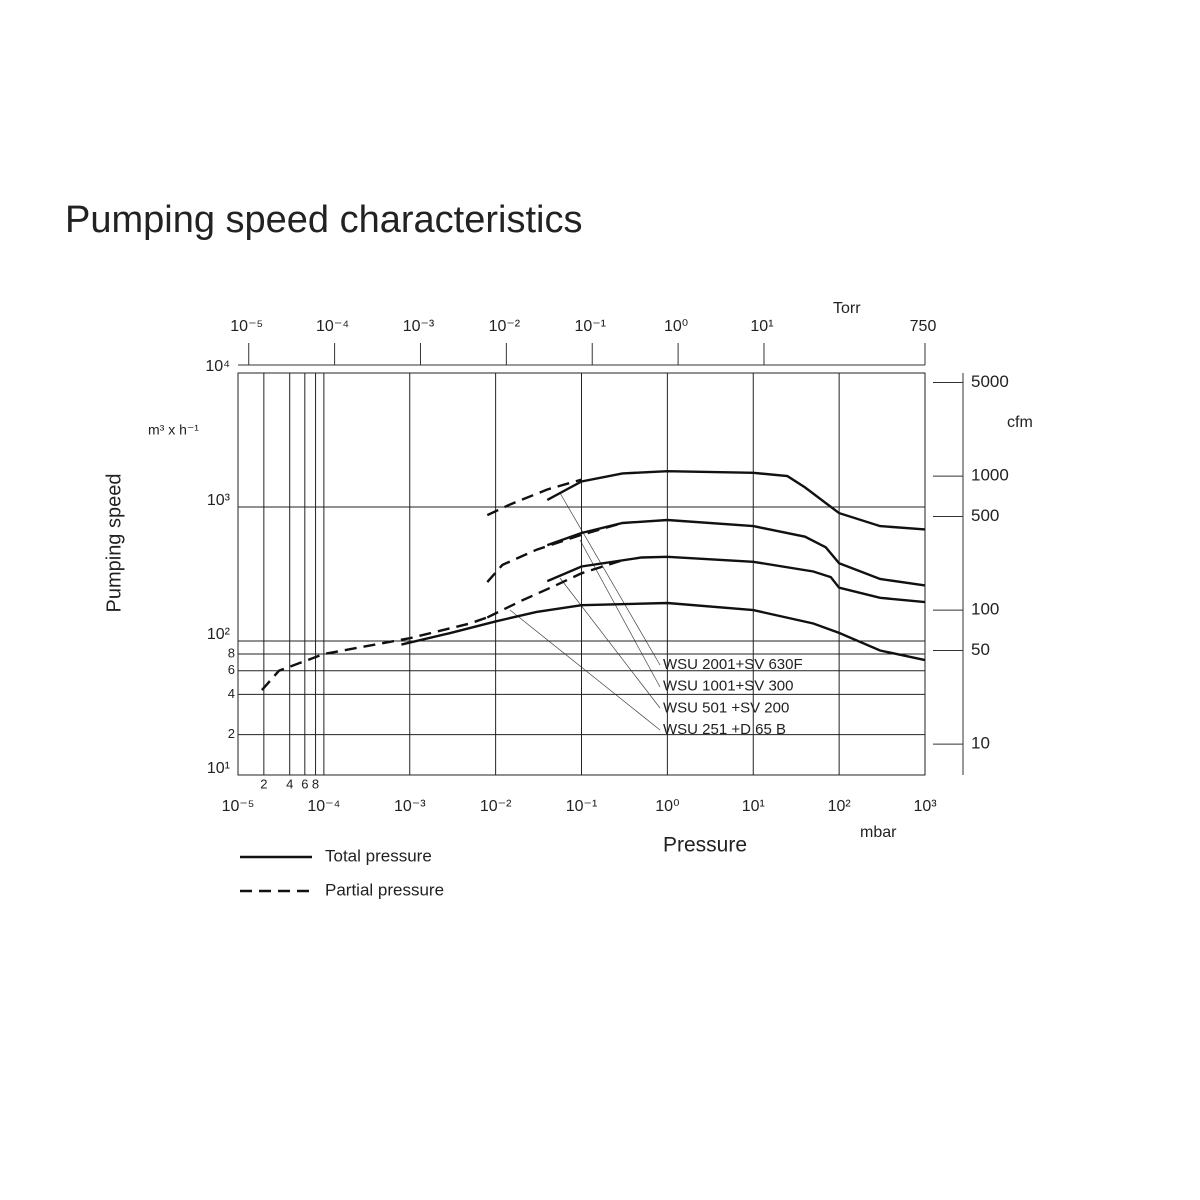  What do you see at coordinates (289, 783) in the screenshot?
I see `x-minor-tick-label: 4` at bounding box center [289, 783].